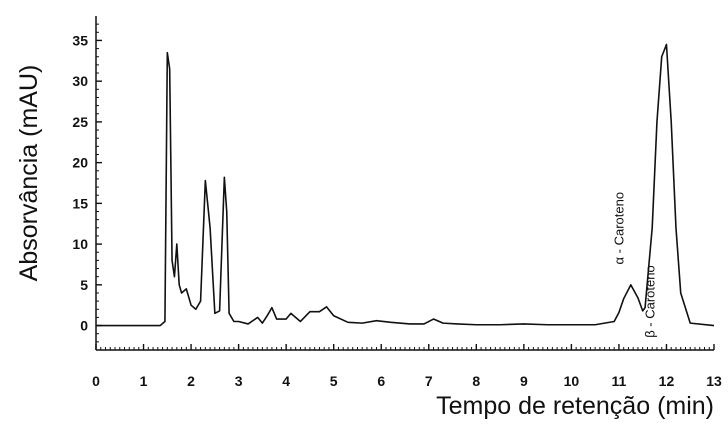  What do you see at coordinates (714, 381) in the screenshot?
I see `x-tick-label: 13` at bounding box center [714, 381].